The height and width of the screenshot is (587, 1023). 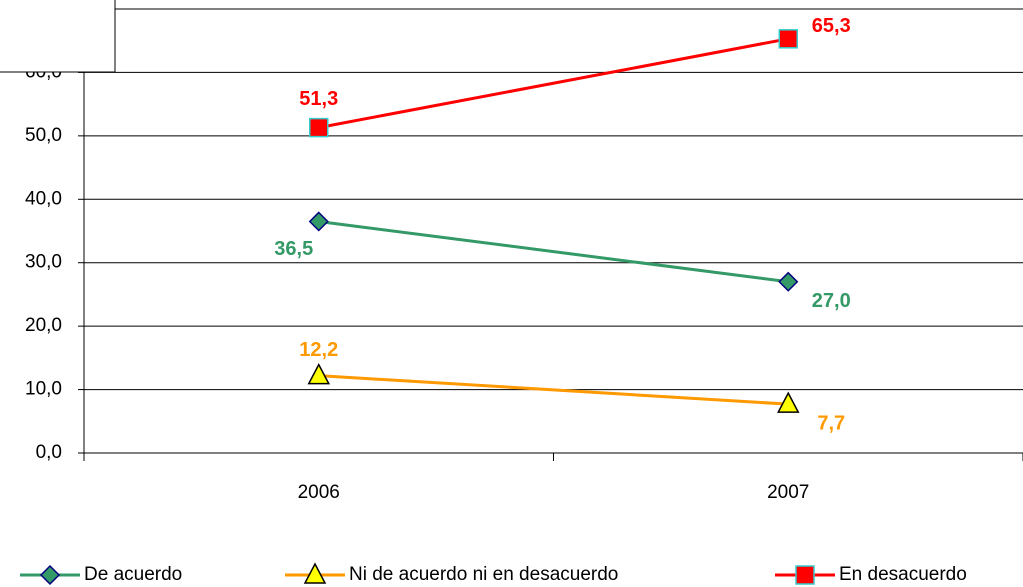 What do you see at coordinates (43, 262) in the screenshot?
I see `y-tick-label: 30,0` at bounding box center [43, 262].